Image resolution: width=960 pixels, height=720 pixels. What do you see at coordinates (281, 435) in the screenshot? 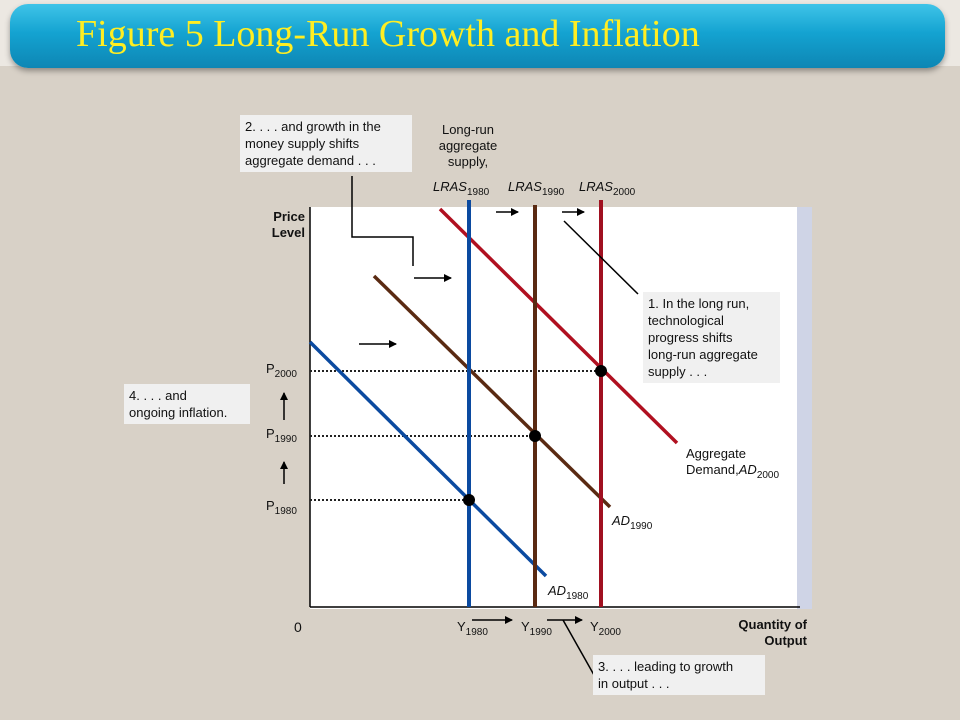
I see `p1990-label: P1990` at bounding box center [281, 435].